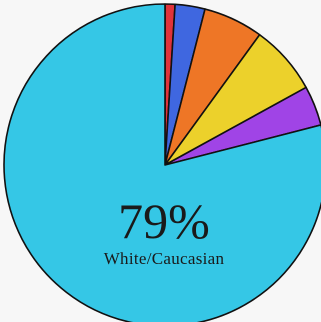 This screenshot has height=322, width=321. Describe the element at coordinates (164, 258) in the screenshot. I see `highlight-category-label: White/Caucasian` at that location.